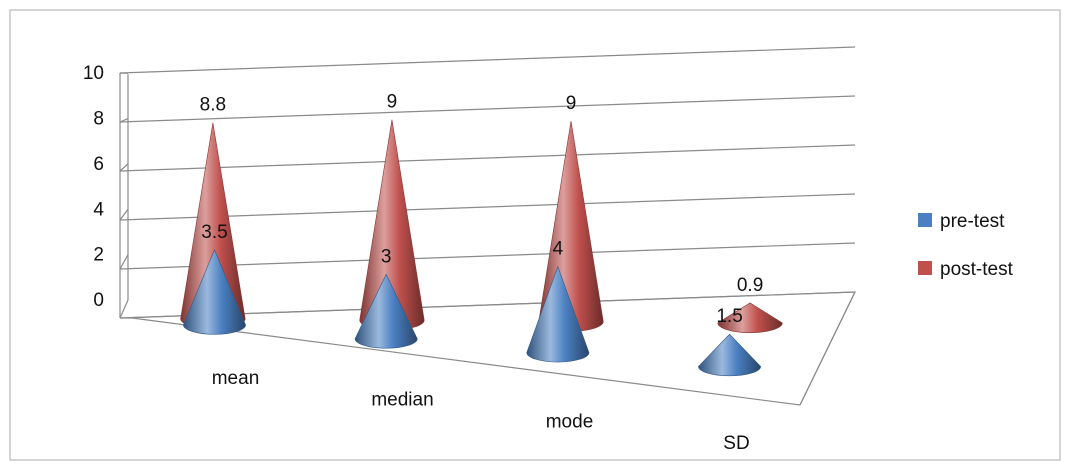 This screenshot has height=470, width=1077. What do you see at coordinates (98, 209) in the screenshot?
I see `y-tick-label: 4` at bounding box center [98, 209].